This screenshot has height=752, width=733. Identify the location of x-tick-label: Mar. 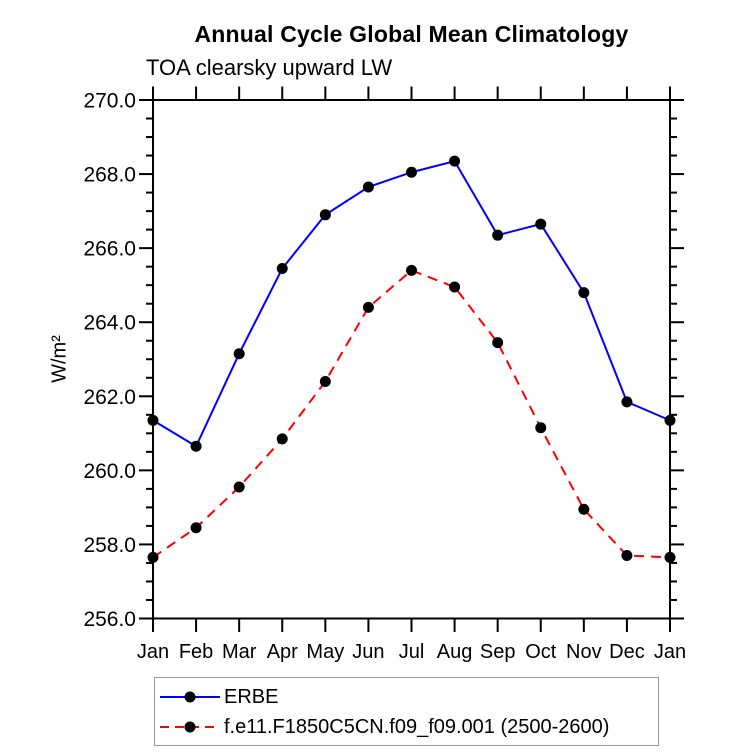
(239, 652).